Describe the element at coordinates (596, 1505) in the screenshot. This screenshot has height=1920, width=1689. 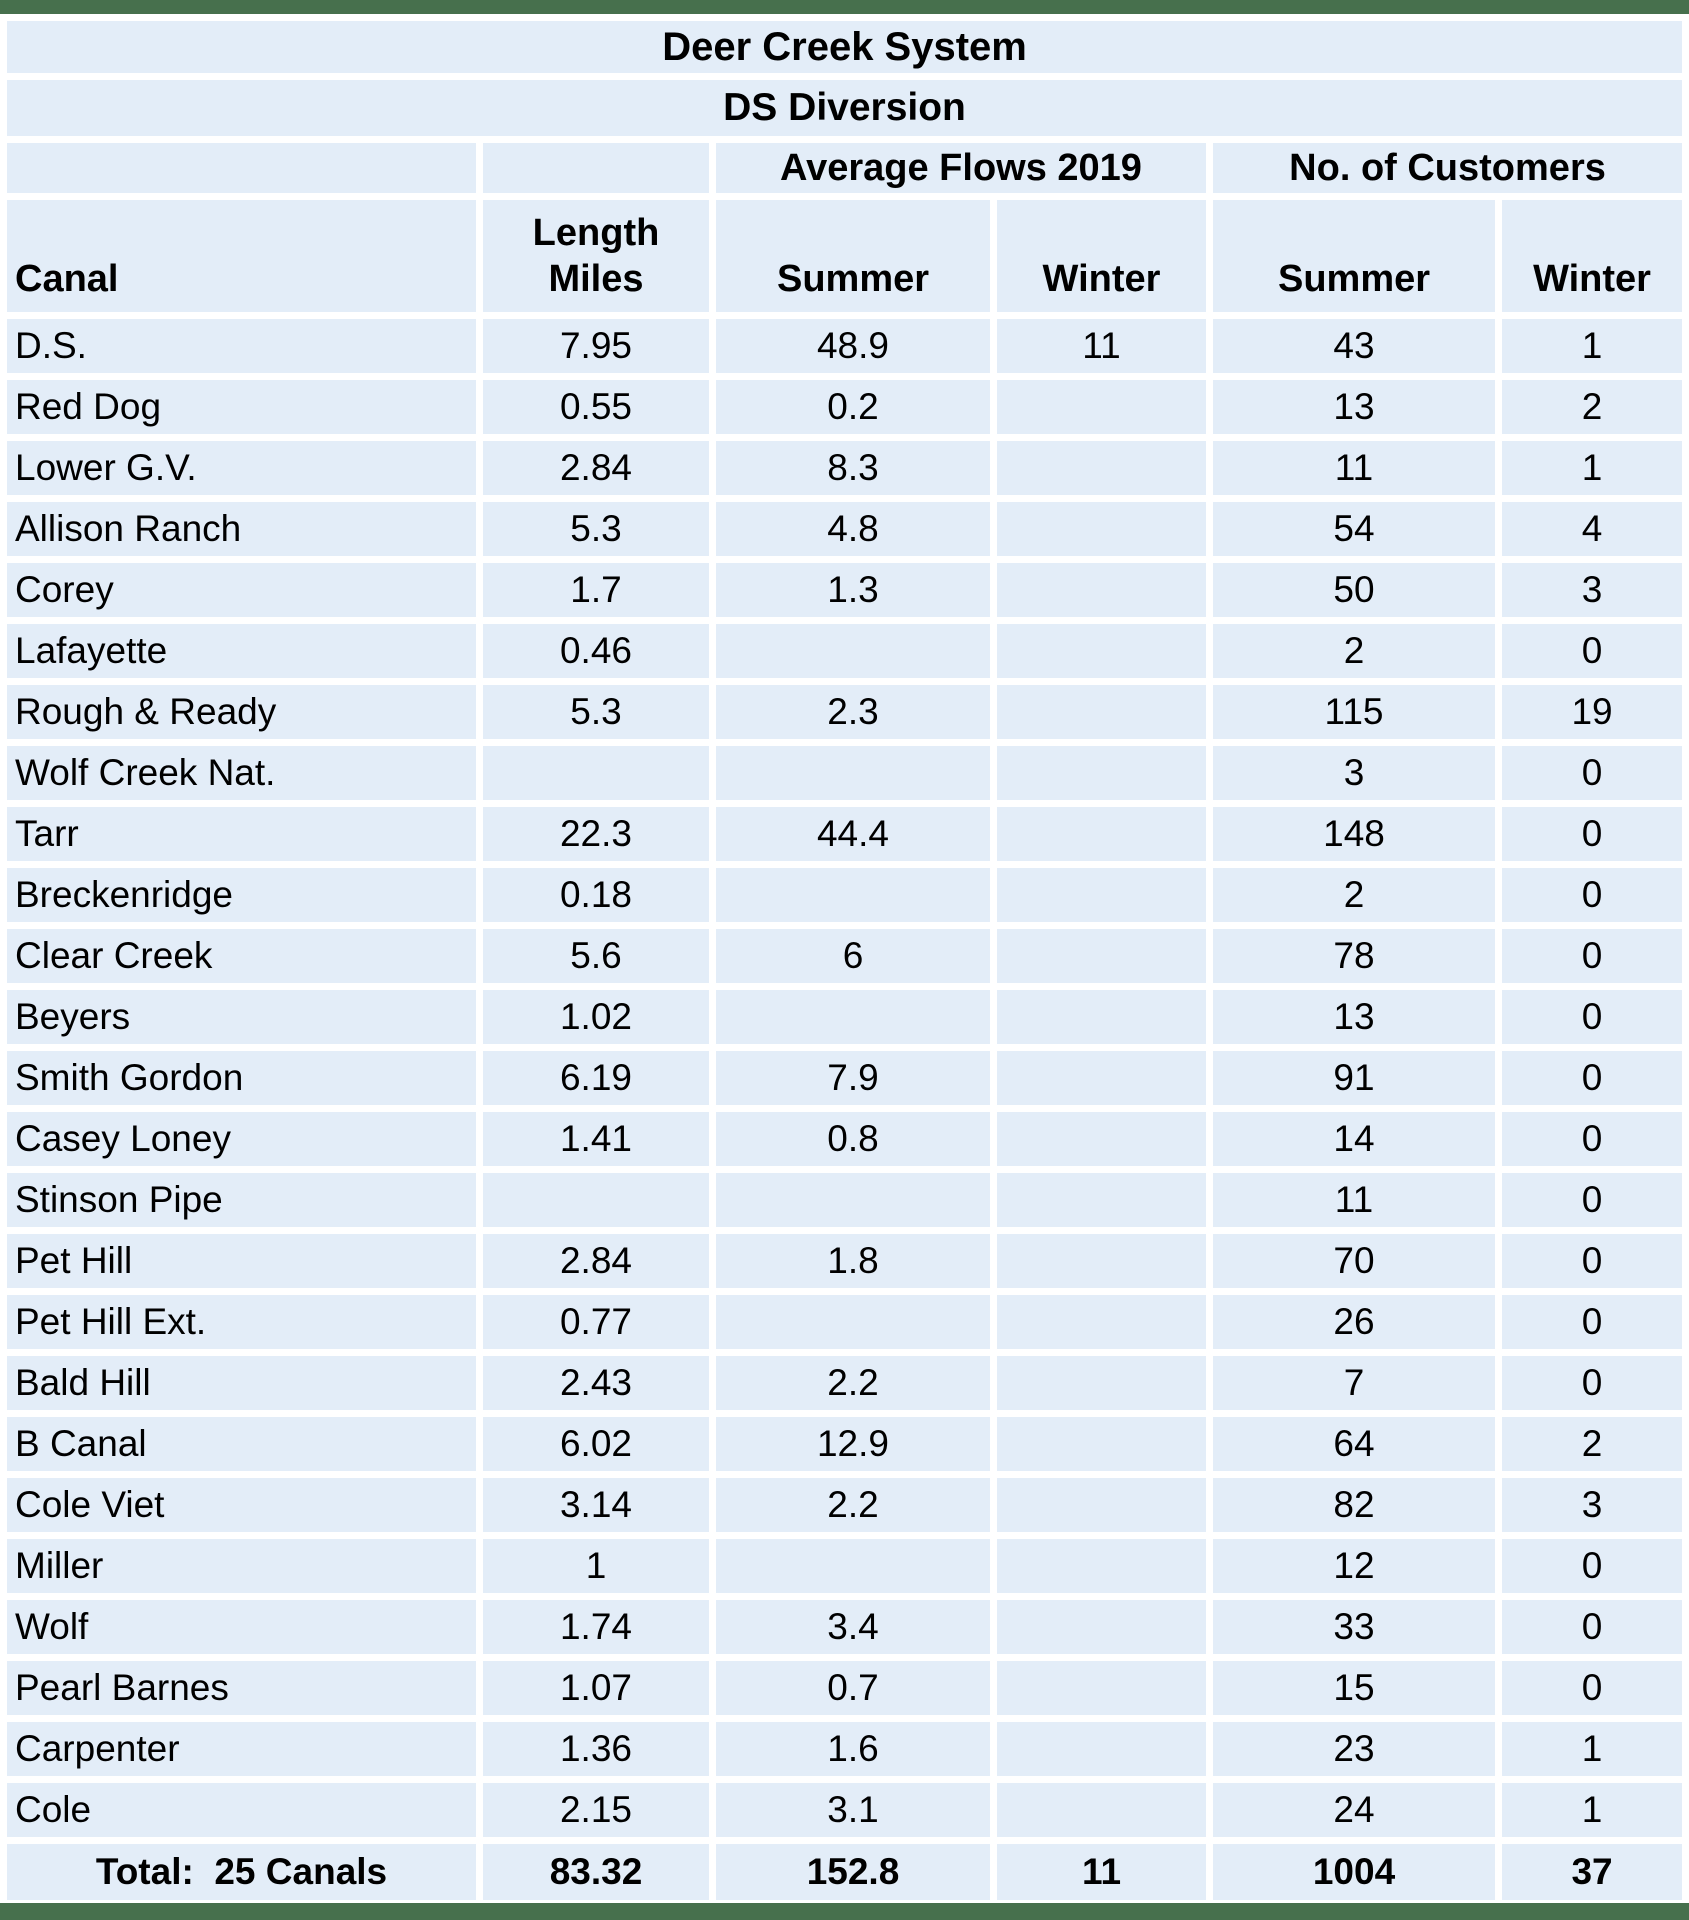
I see `length-cell: 3.14` at that location.